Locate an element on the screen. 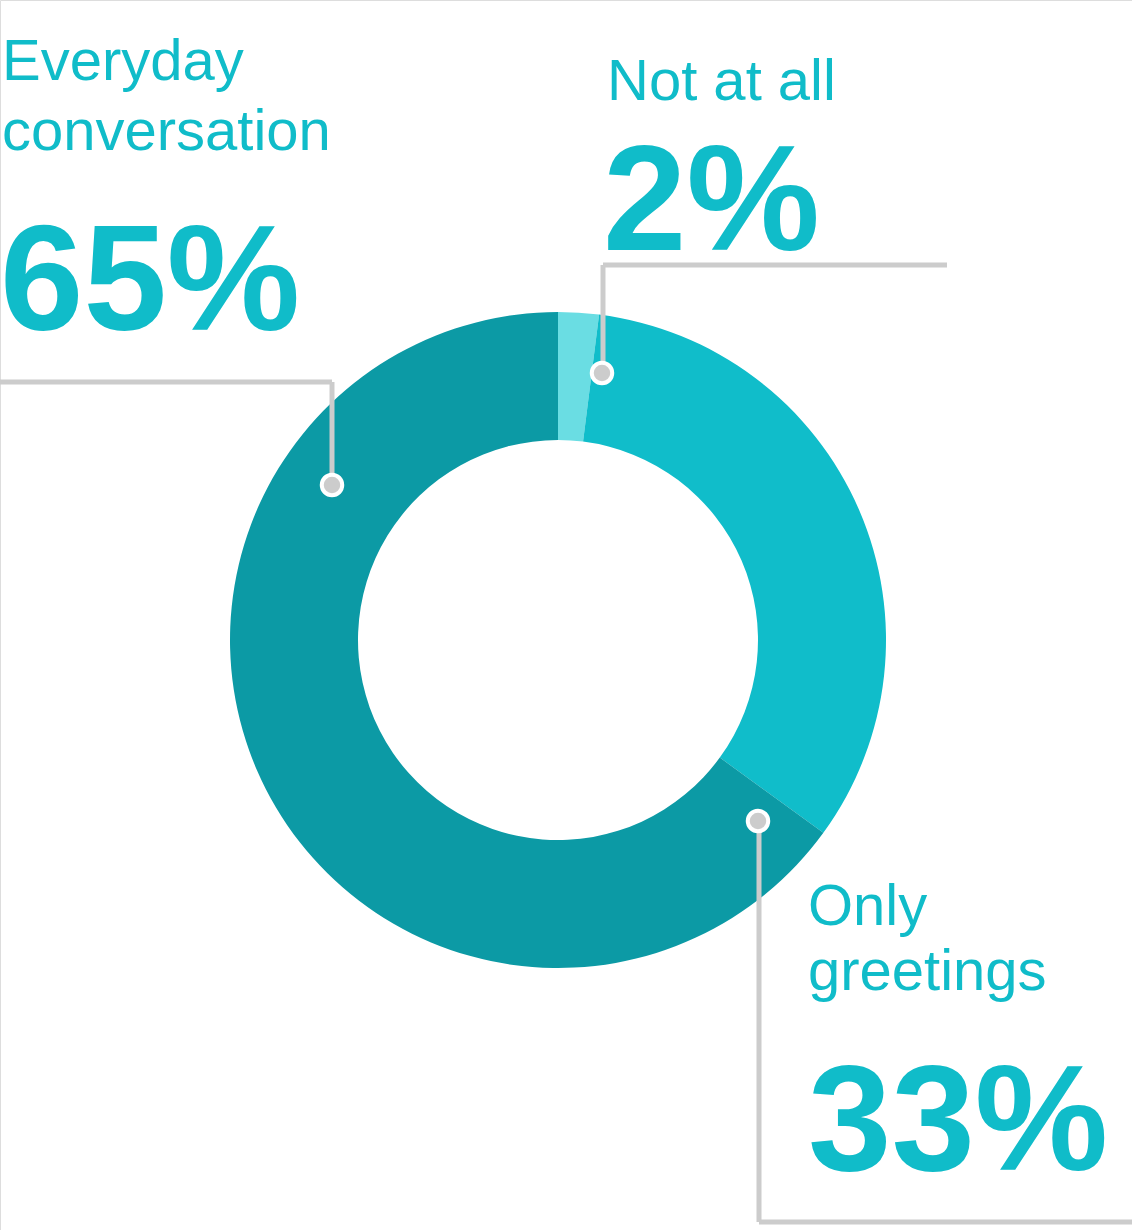 The width and height of the screenshot is (1132, 1230). data-label: 2% is located at coordinates (711, 198).